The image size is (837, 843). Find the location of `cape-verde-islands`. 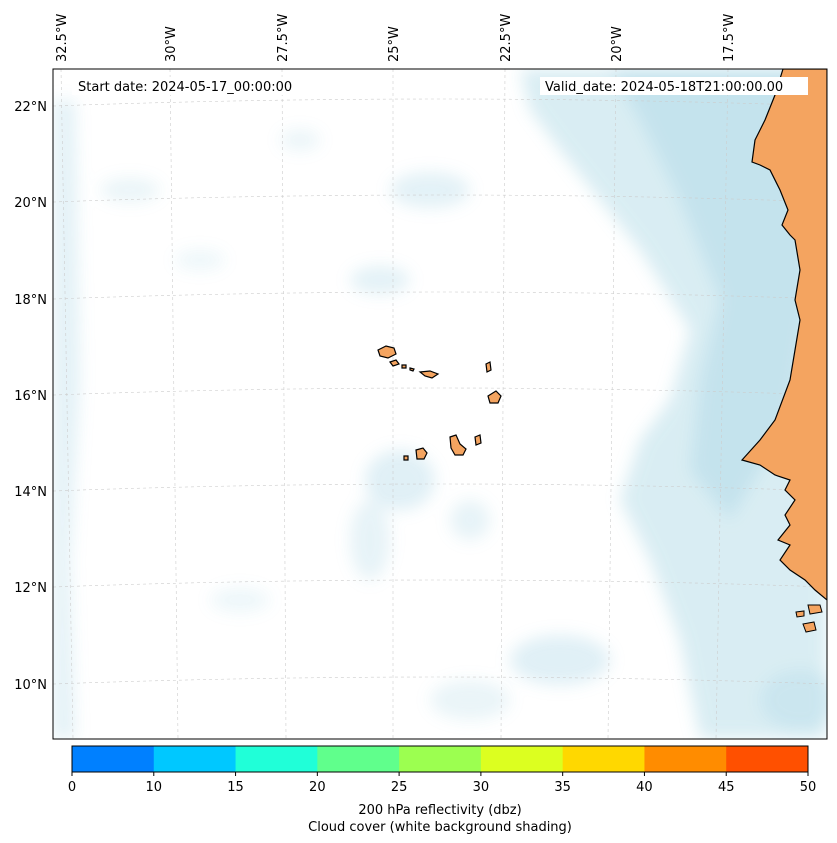

cape-verde-islands is located at coordinates (439, 403).